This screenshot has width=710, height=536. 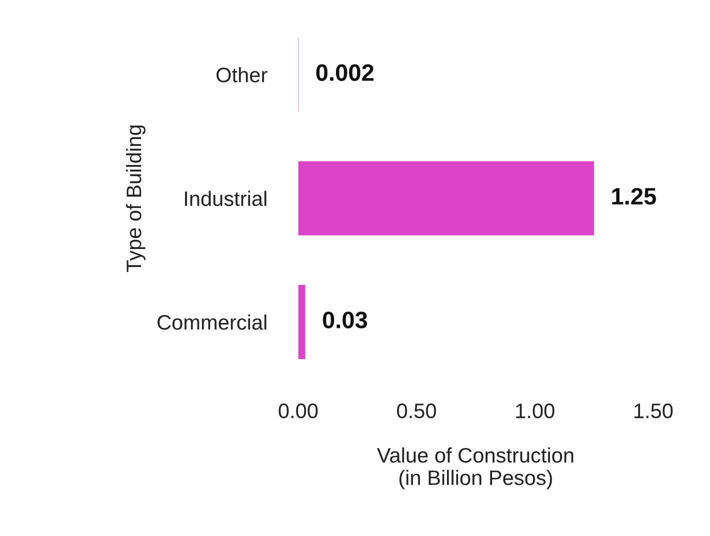 What do you see at coordinates (634, 196) in the screenshot?
I see `data-label: 1.25` at bounding box center [634, 196].